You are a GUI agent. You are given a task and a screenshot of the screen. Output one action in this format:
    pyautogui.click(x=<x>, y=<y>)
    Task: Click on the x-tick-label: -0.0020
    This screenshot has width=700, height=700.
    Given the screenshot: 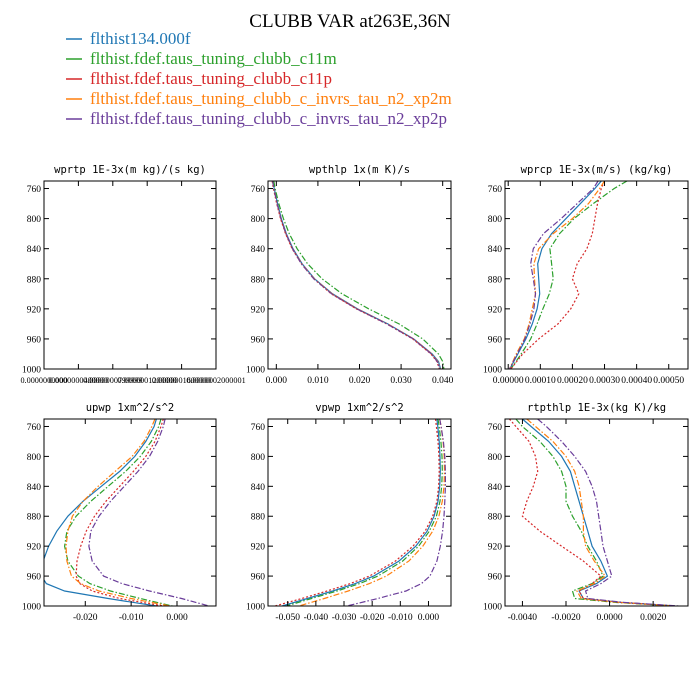 What is the action you would take?
    pyautogui.click(x=566, y=618)
    